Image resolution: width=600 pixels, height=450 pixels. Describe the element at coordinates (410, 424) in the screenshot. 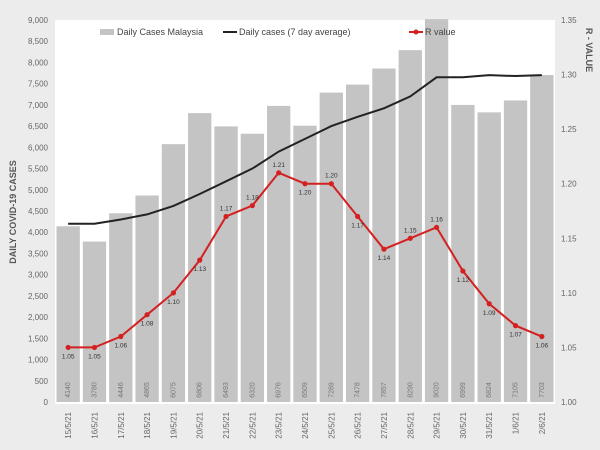

I see `x-tick-label: 28/5/21` at that location.